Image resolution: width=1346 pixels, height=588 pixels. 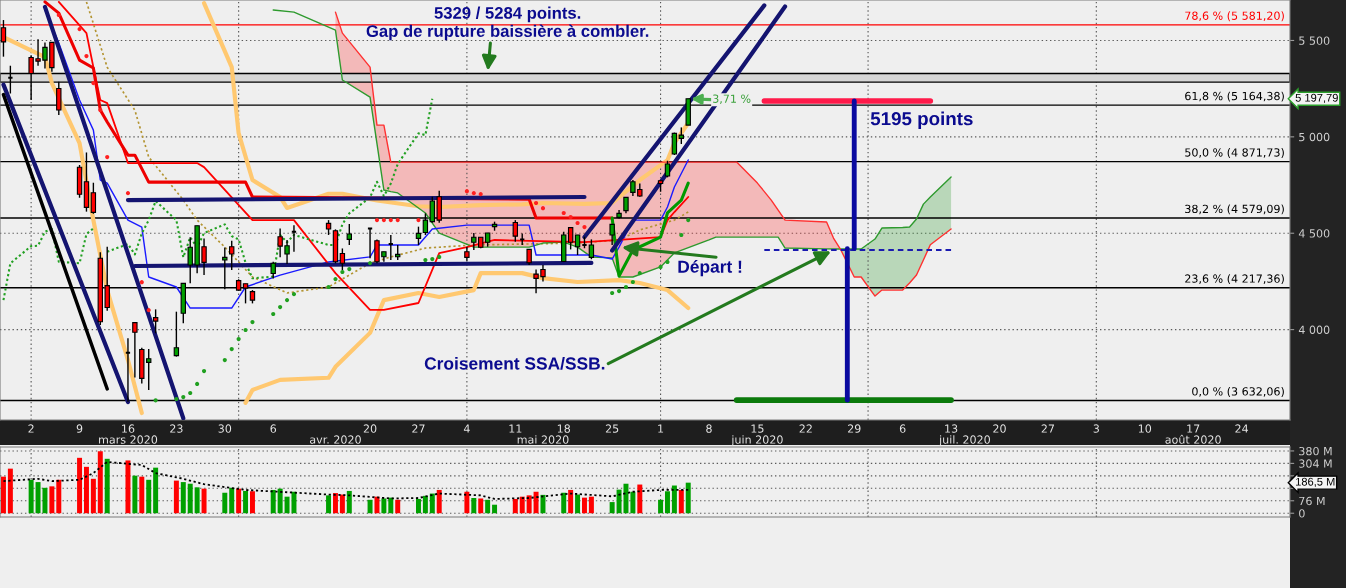 What do you see at coordinates (515, 428) in the screenshot?
I see `x-tick-label: 11` at bounding box center [515, 428].